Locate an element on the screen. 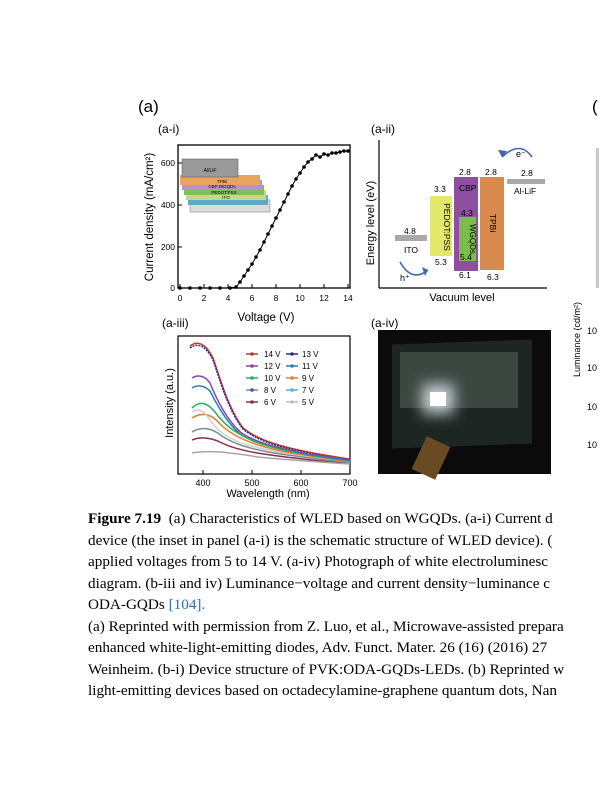 This screenshot has width=599, height=800. aii-tpbi-bar is located at coordinates (492, 223).